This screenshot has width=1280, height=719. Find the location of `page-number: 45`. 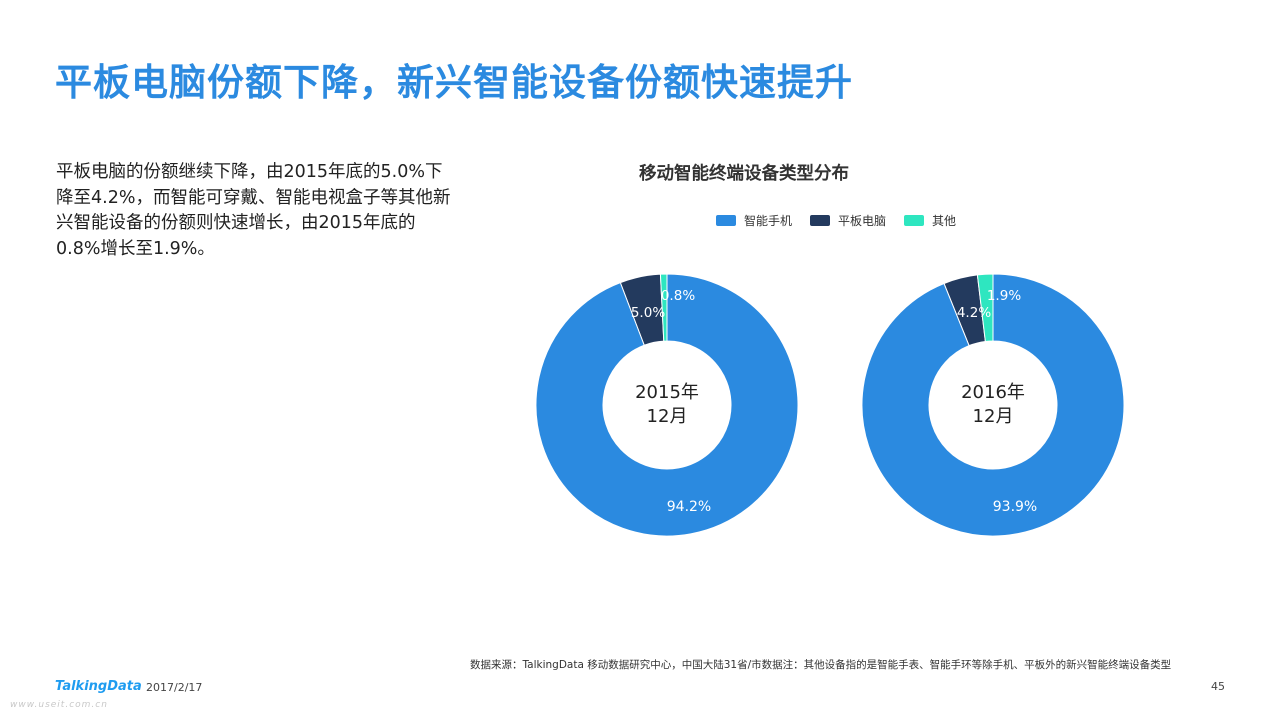

page-number: 45 is located at coordinates (1218, 686).